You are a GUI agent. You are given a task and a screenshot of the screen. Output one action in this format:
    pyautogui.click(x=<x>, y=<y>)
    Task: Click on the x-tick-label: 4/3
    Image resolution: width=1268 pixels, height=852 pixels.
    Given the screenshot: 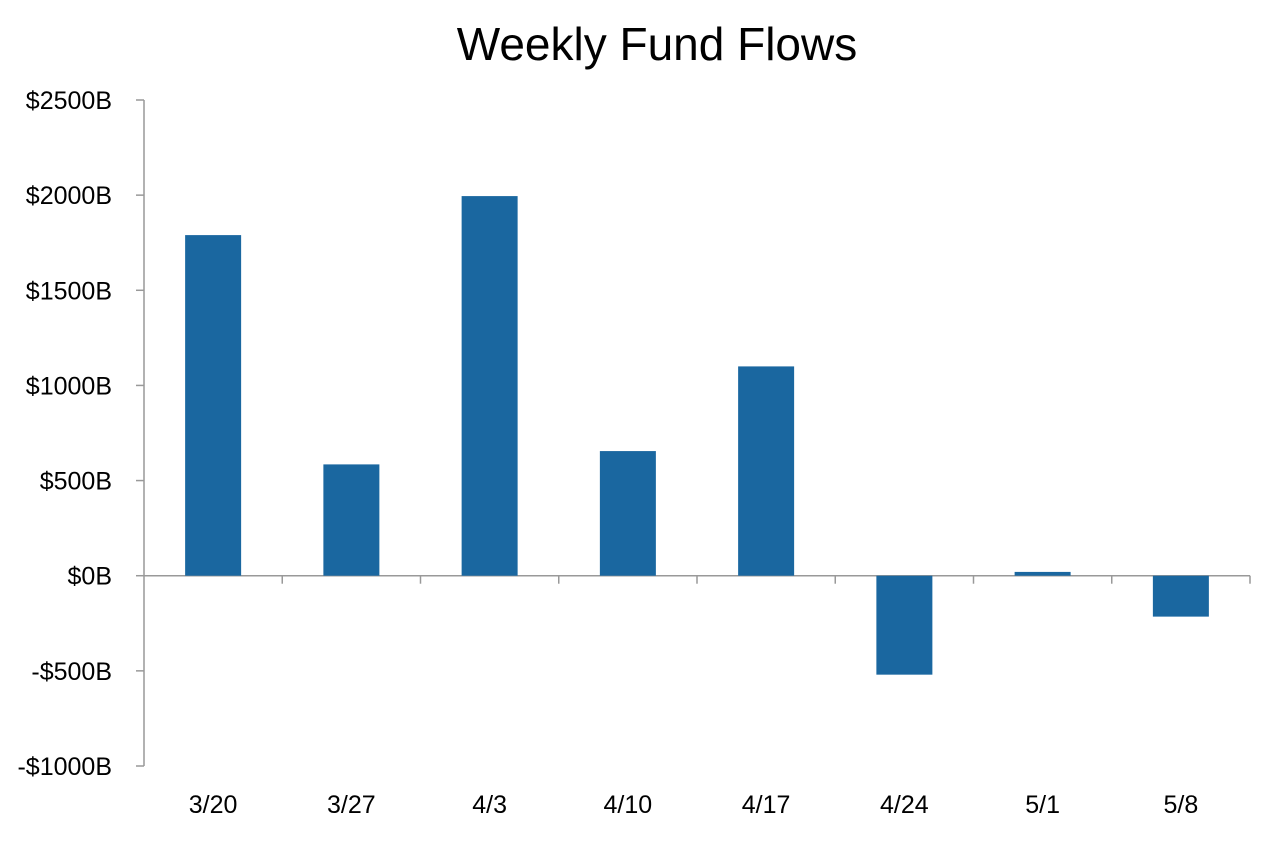 What is the action you would take?
    pyautogui.click(x=489, y=805)
    